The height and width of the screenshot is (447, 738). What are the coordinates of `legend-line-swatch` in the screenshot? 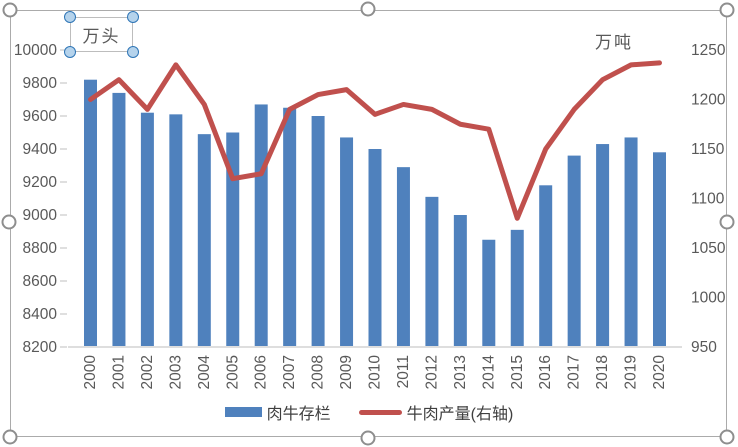 It's located at (380, 412).